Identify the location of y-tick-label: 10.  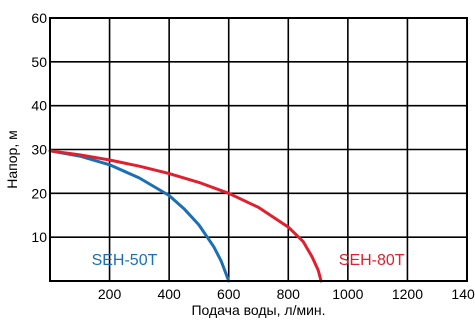
(39, 237).